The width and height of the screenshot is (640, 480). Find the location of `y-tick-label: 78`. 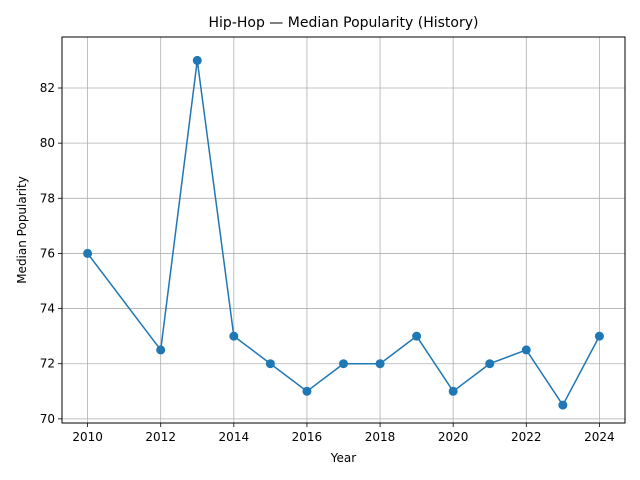

y-tick-label: 78 is located at coordinates (47, 198).